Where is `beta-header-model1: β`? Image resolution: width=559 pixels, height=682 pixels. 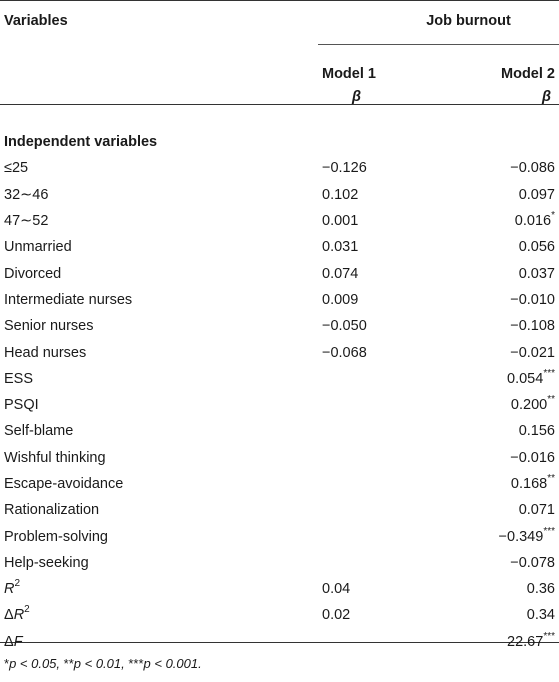 beta-header-model1: β is located at coordinates (356, 97).